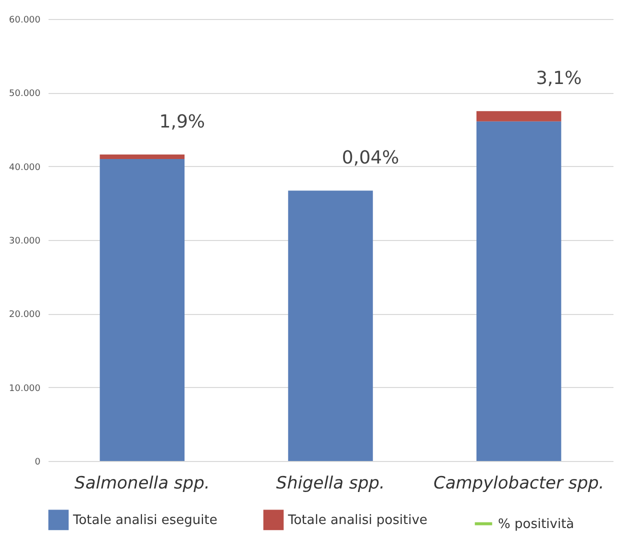  What do you see at coordinates (25, 241) in the screenshot?
I see `y-tick-label: 30.000` at bounding box center [25, 241].